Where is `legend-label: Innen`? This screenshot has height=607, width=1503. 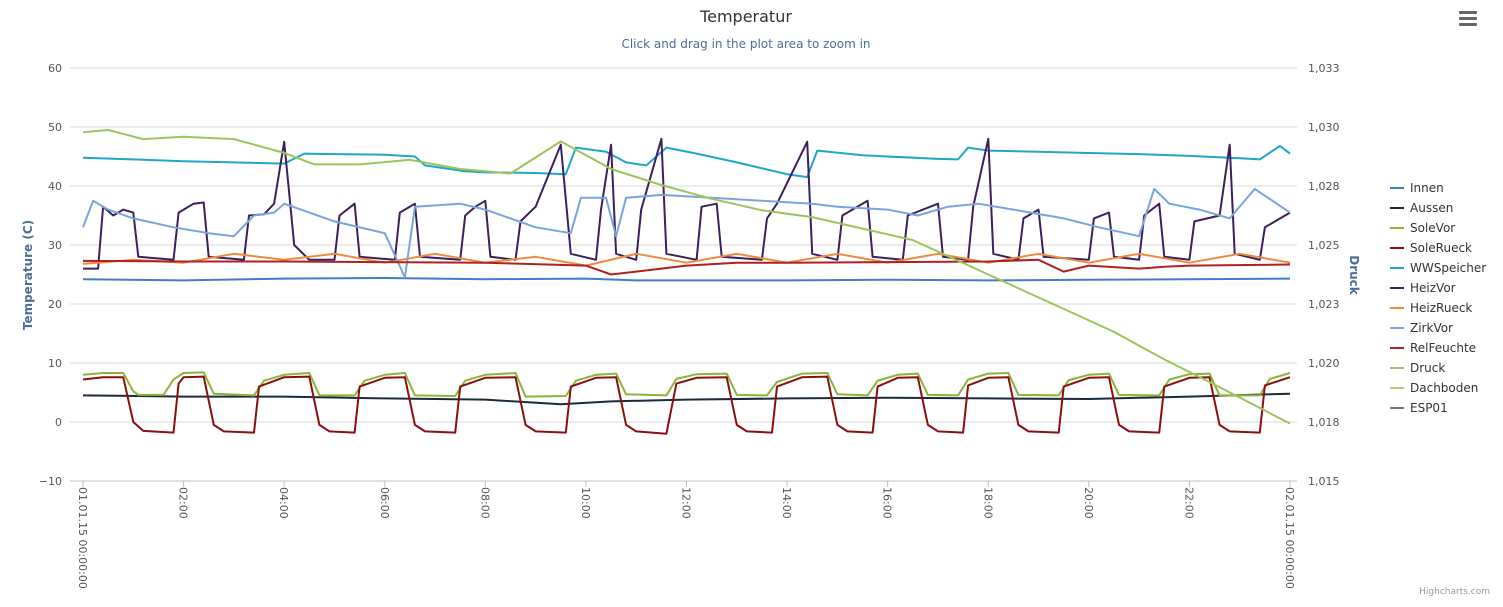 legend-label: Innen is located at coordinates (1427, 188).